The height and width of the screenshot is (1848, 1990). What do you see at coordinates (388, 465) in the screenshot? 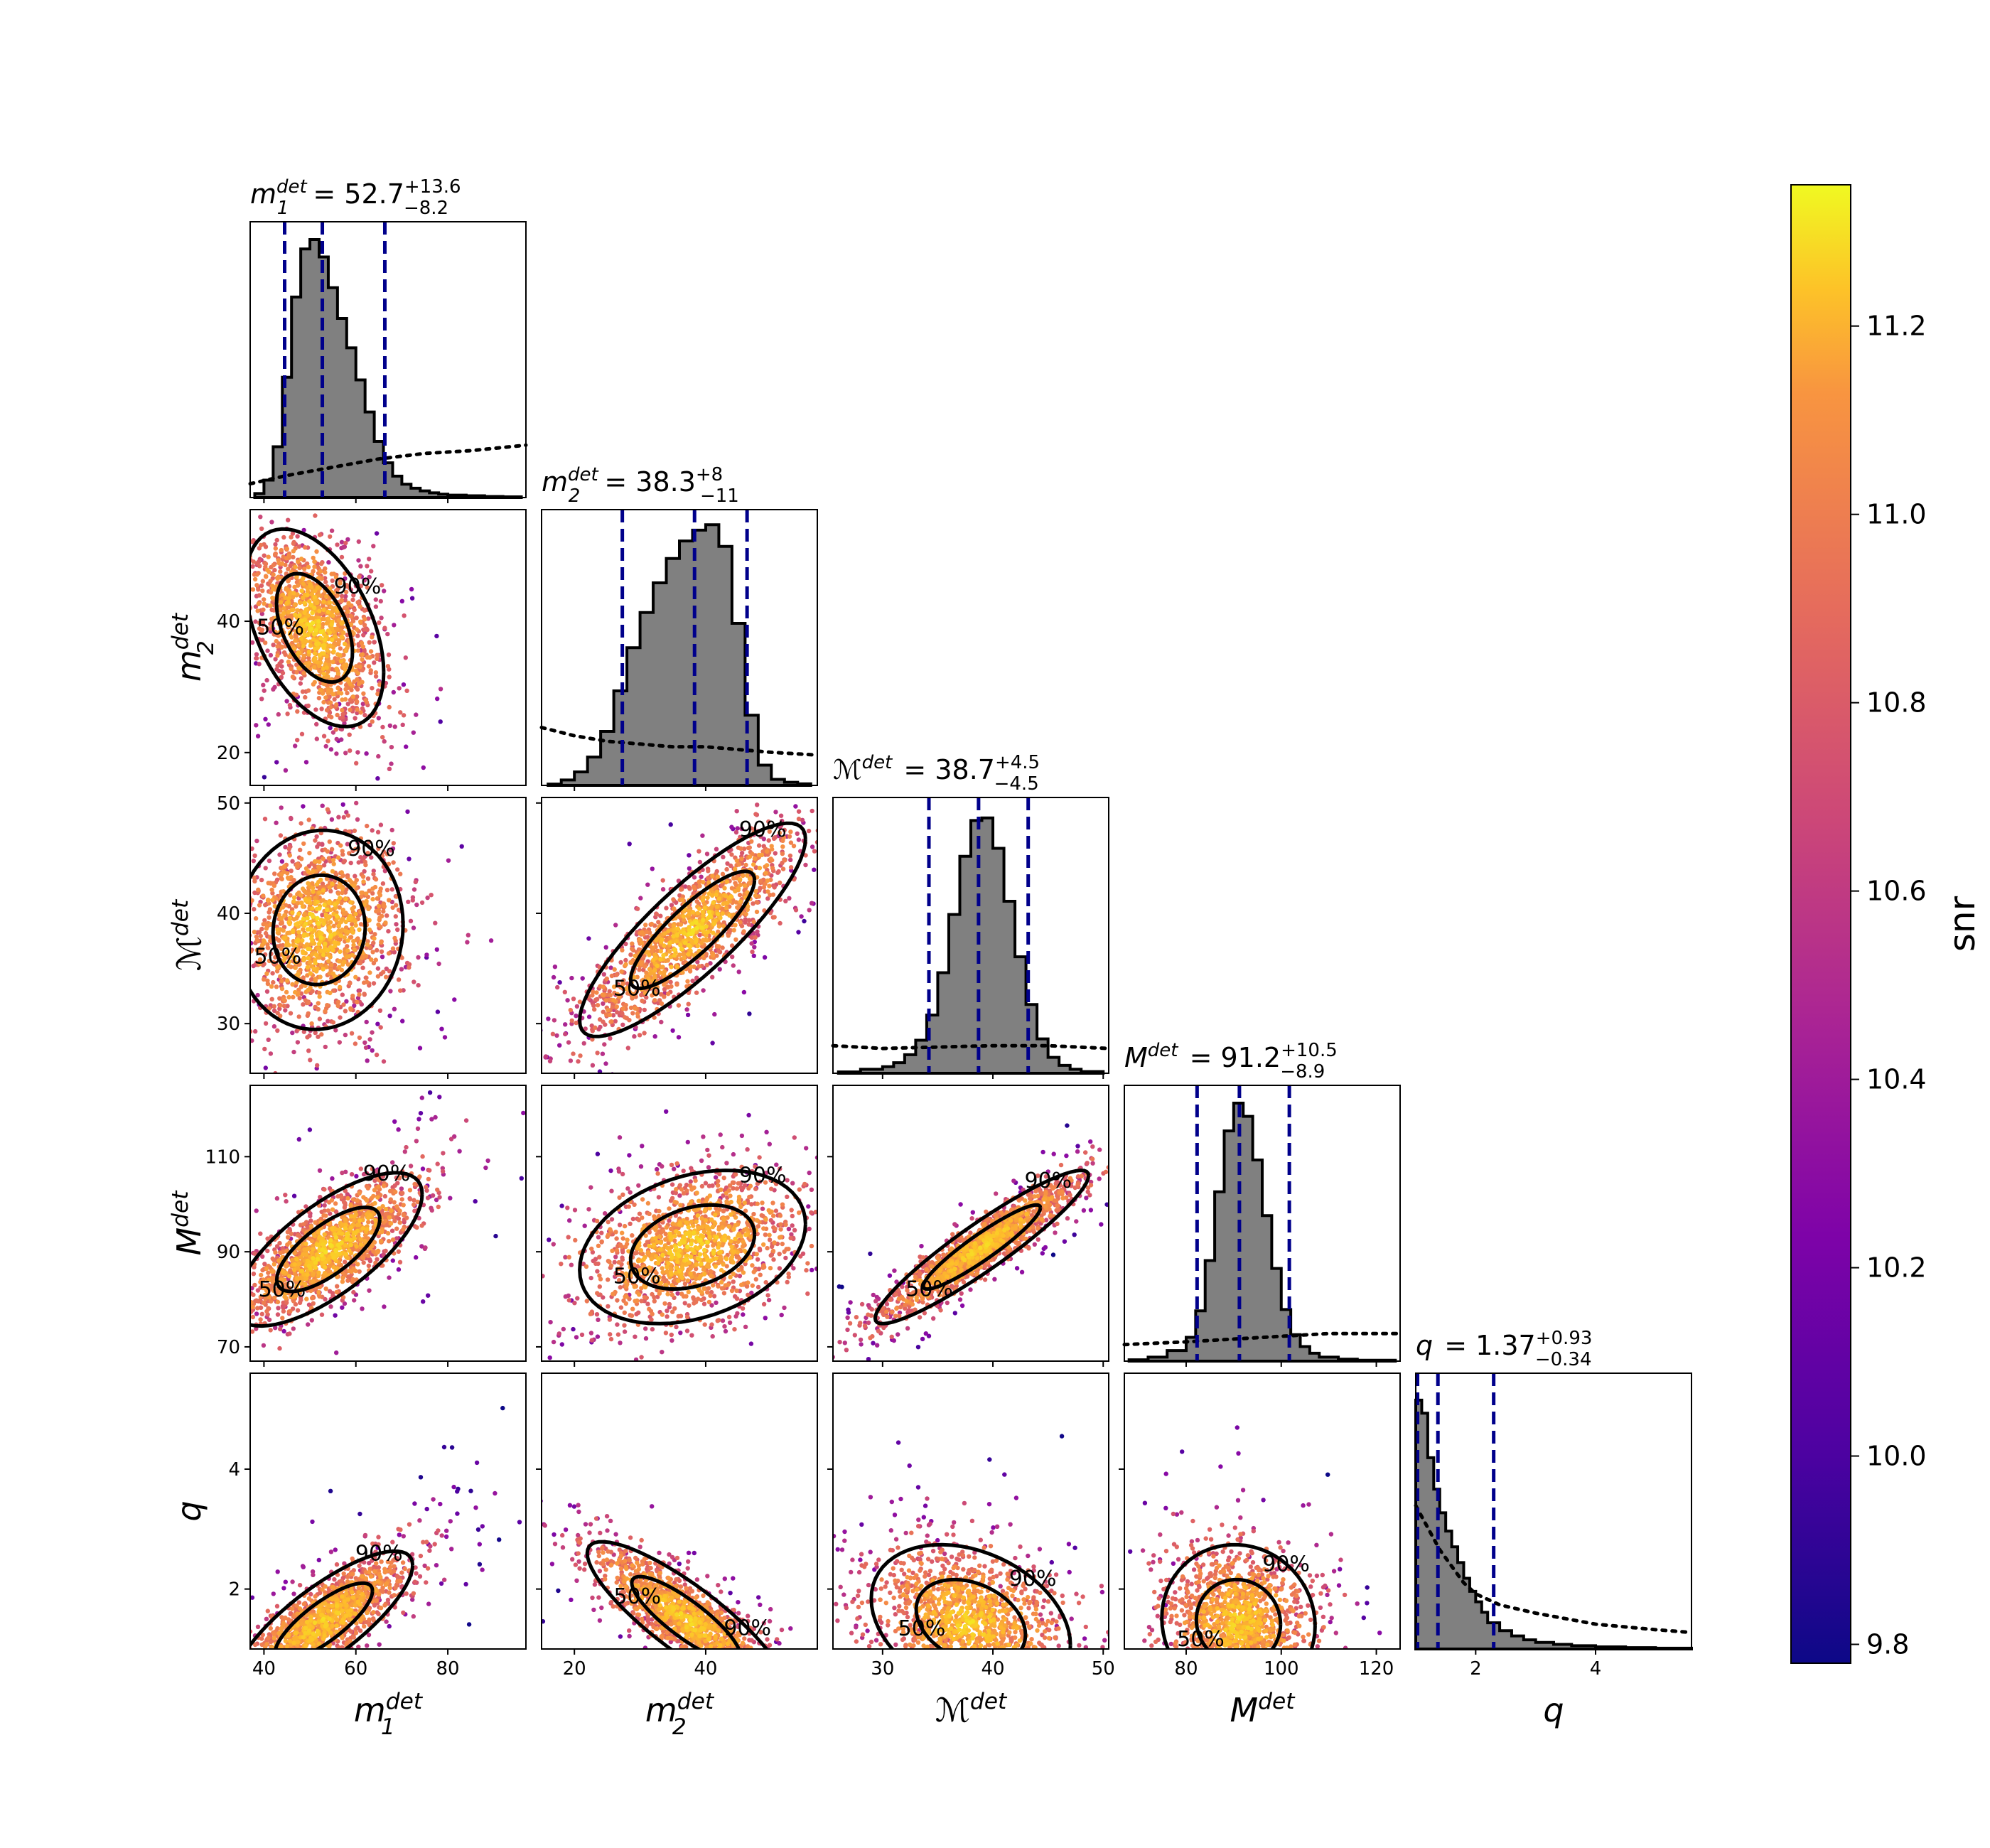
I see `prior-curve-m1` at bounding box center [388, 465].